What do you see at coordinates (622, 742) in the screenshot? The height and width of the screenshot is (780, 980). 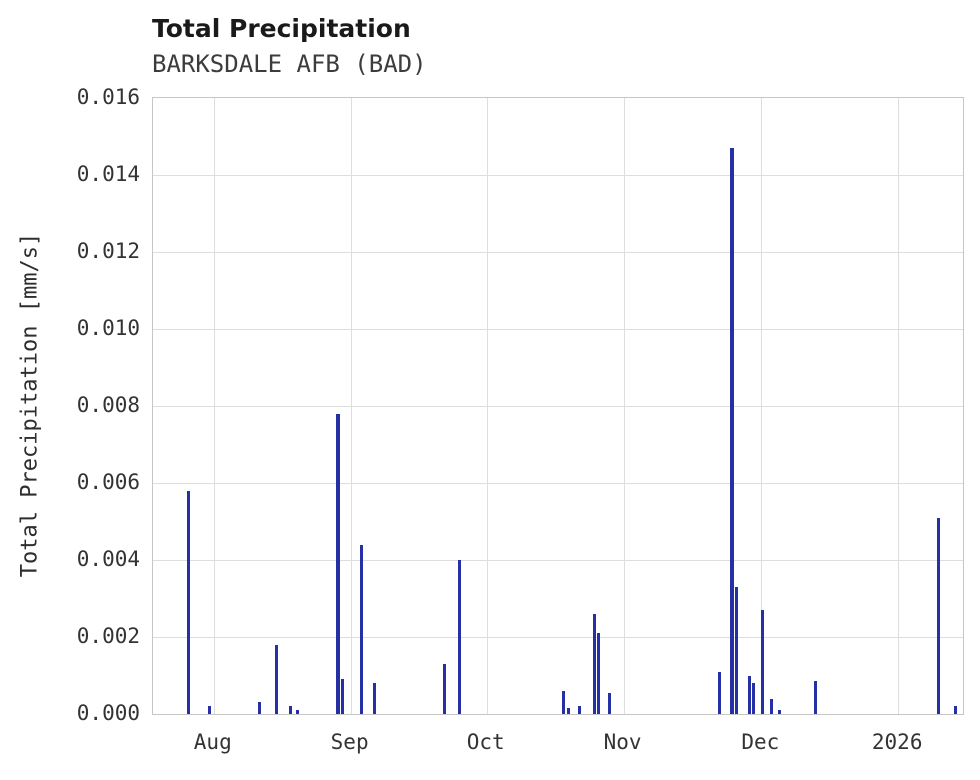 I see `x-tick-label: Nov` at bounding box center [622, 742].